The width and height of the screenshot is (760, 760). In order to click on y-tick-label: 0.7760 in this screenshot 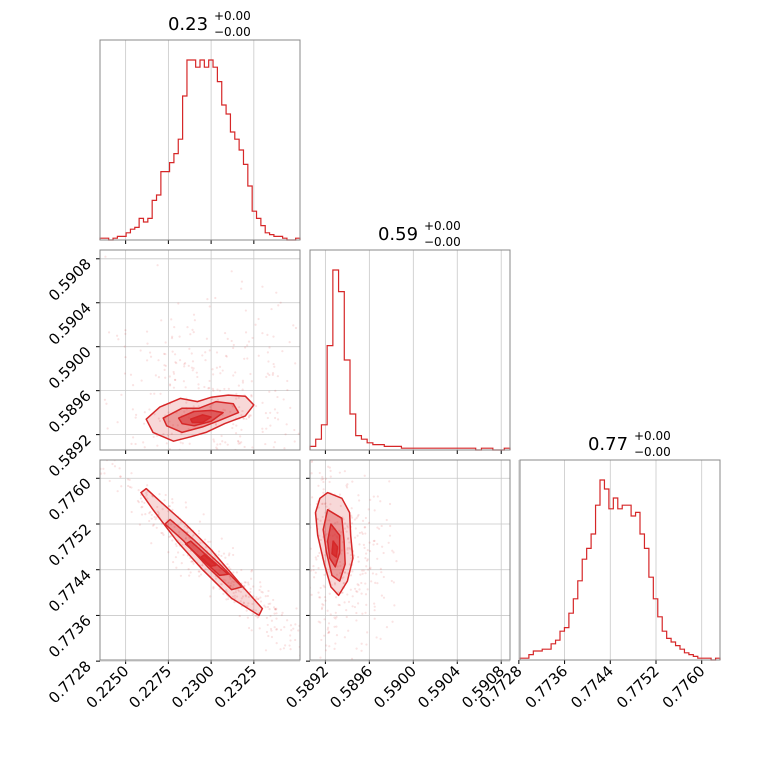, I will do `click(70, 499)`.